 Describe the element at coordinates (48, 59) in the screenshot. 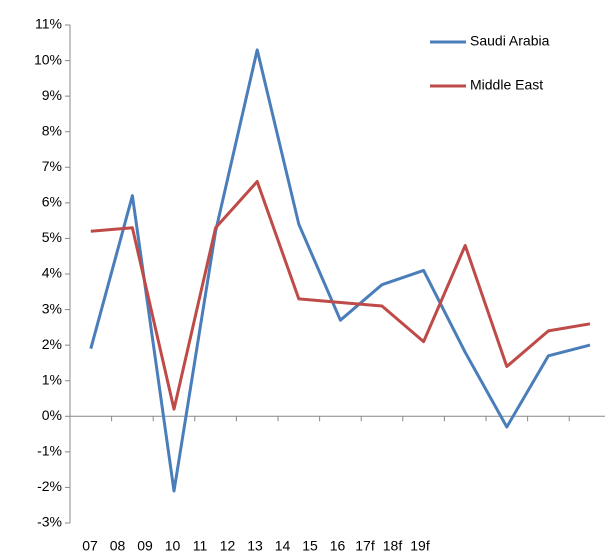

I see `y-tick-label: 10%` at that location.